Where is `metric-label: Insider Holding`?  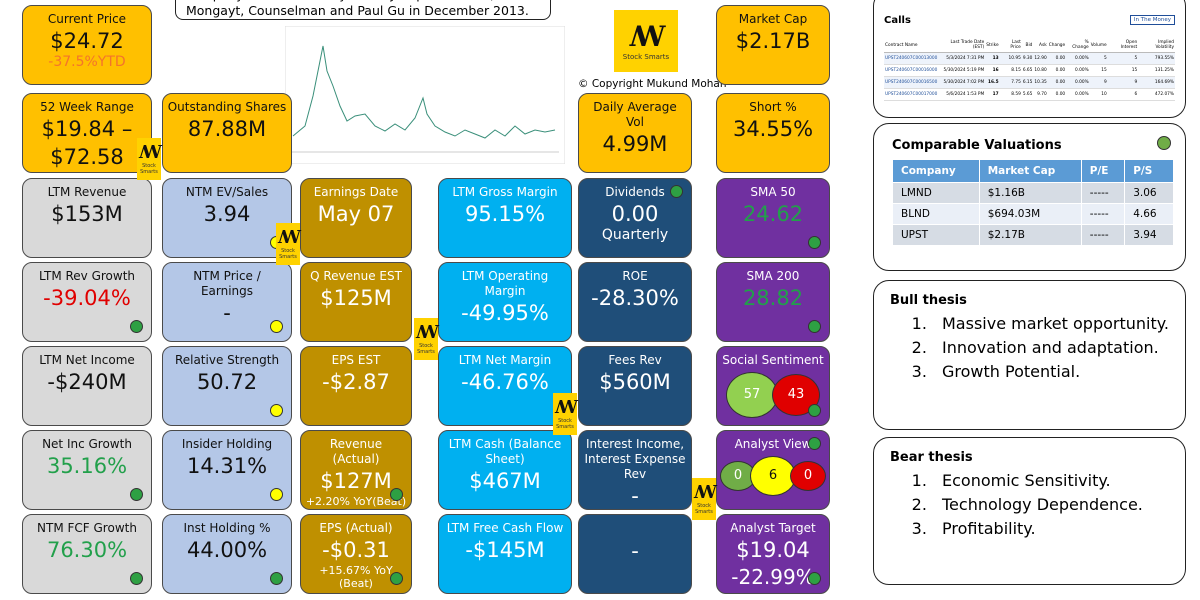 metric-label: Insider Holding is located at coordinates (227, 444).